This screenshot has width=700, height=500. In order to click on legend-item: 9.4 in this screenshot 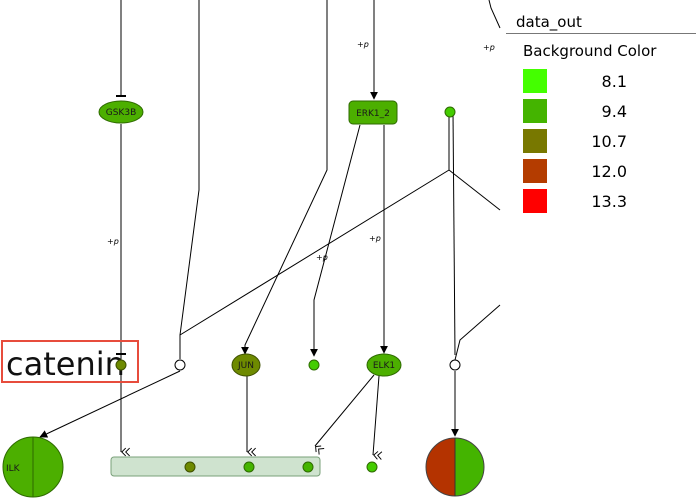, I will do `click(601, 111)`.